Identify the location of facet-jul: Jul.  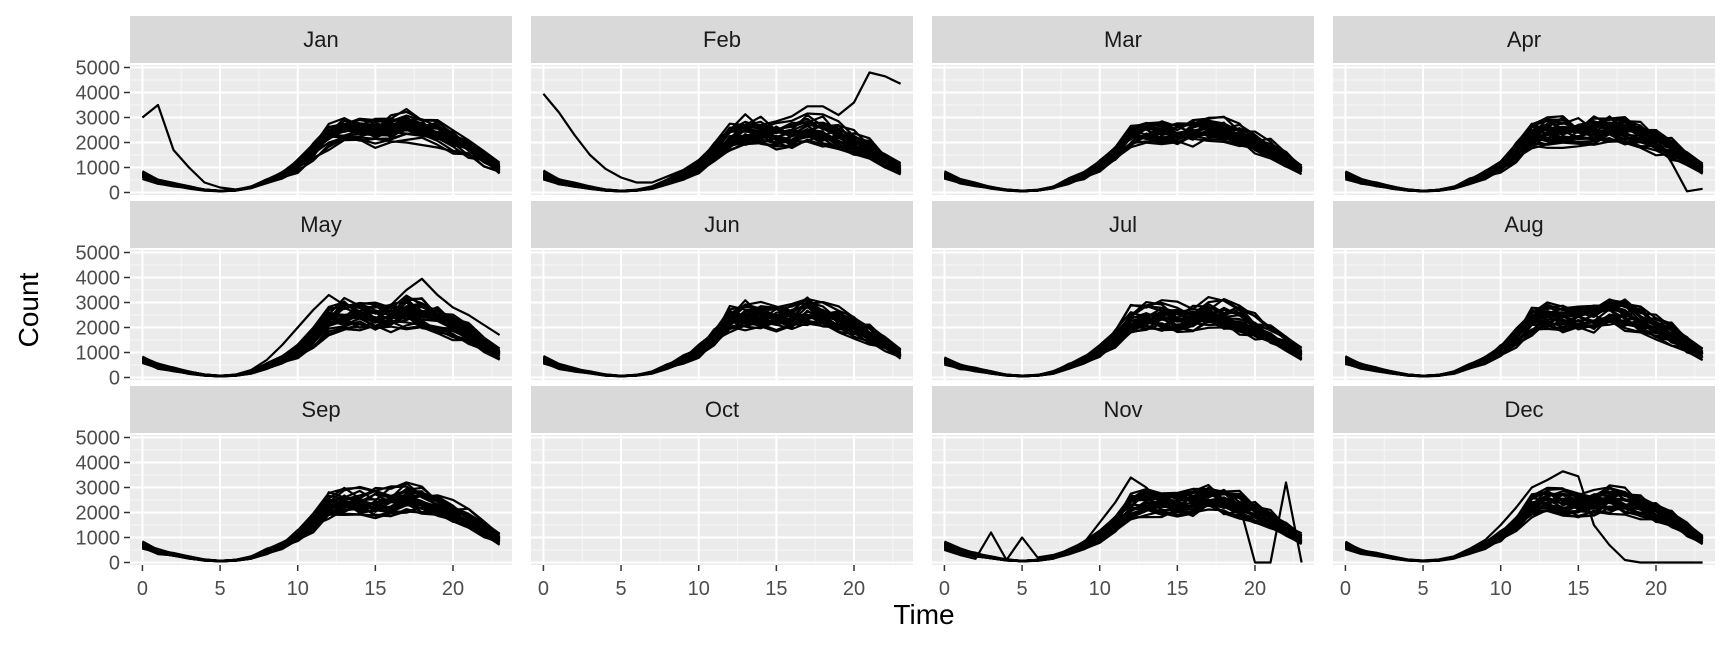
(1123, 290).